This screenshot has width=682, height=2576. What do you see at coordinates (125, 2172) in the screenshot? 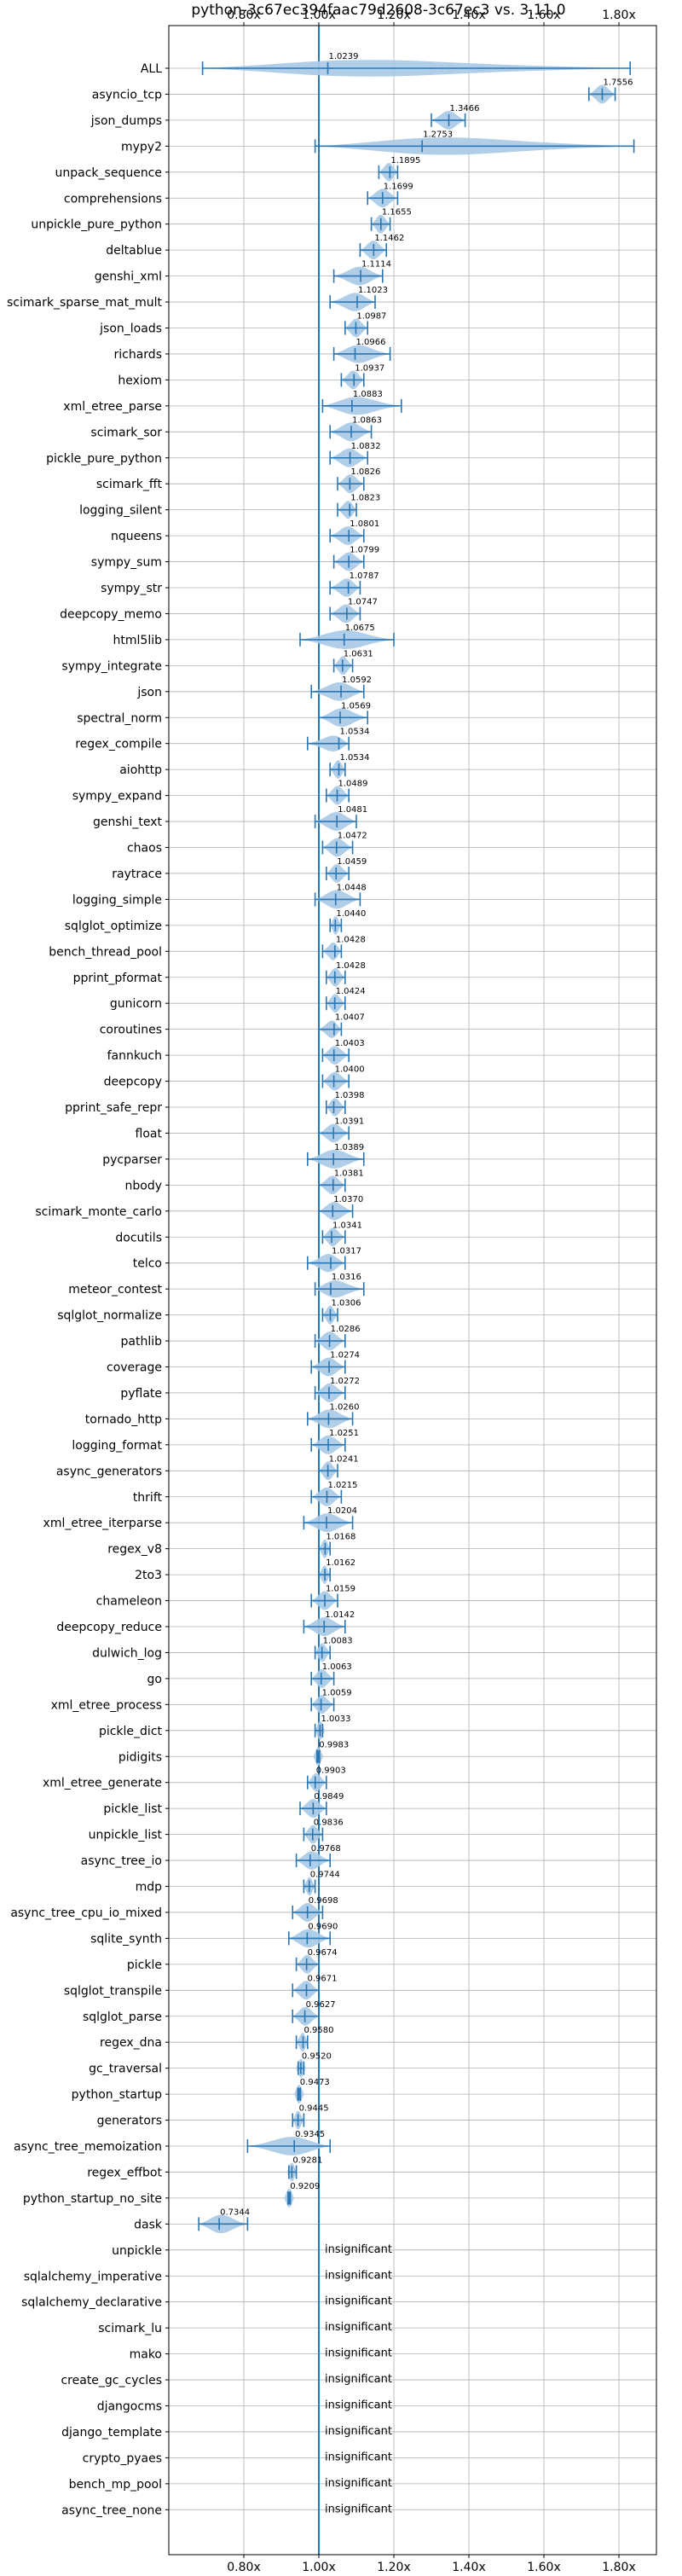
I see `category-label: regex_effbot` at bounding box center [125, 2172].